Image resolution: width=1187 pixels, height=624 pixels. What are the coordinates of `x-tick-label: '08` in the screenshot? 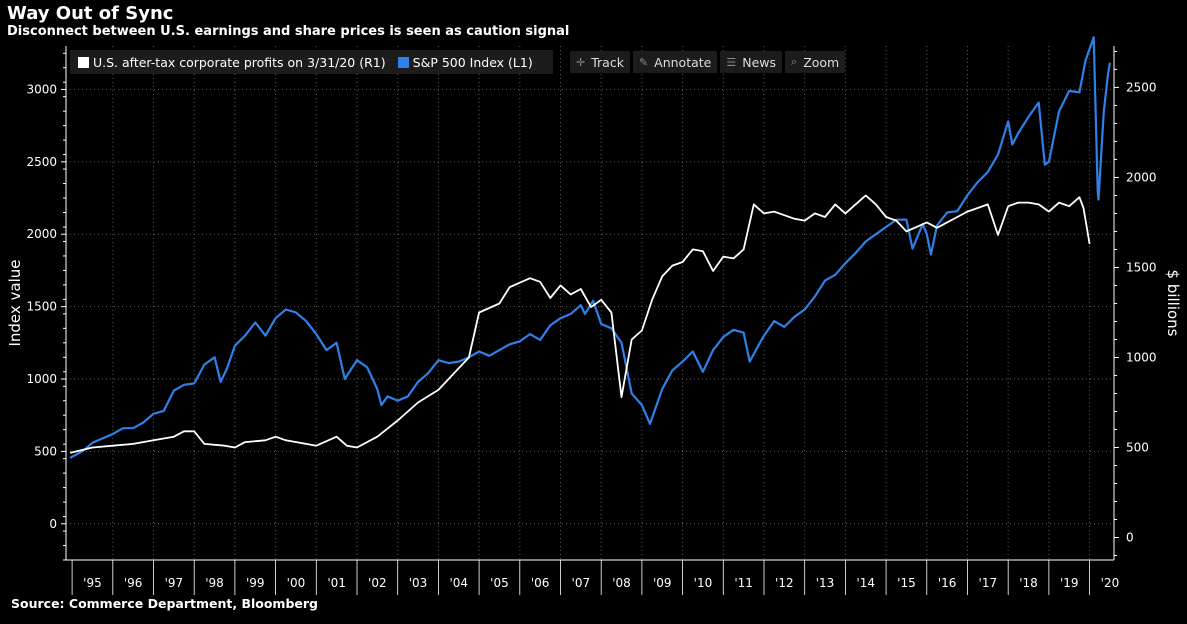 It's located at (621, 583).